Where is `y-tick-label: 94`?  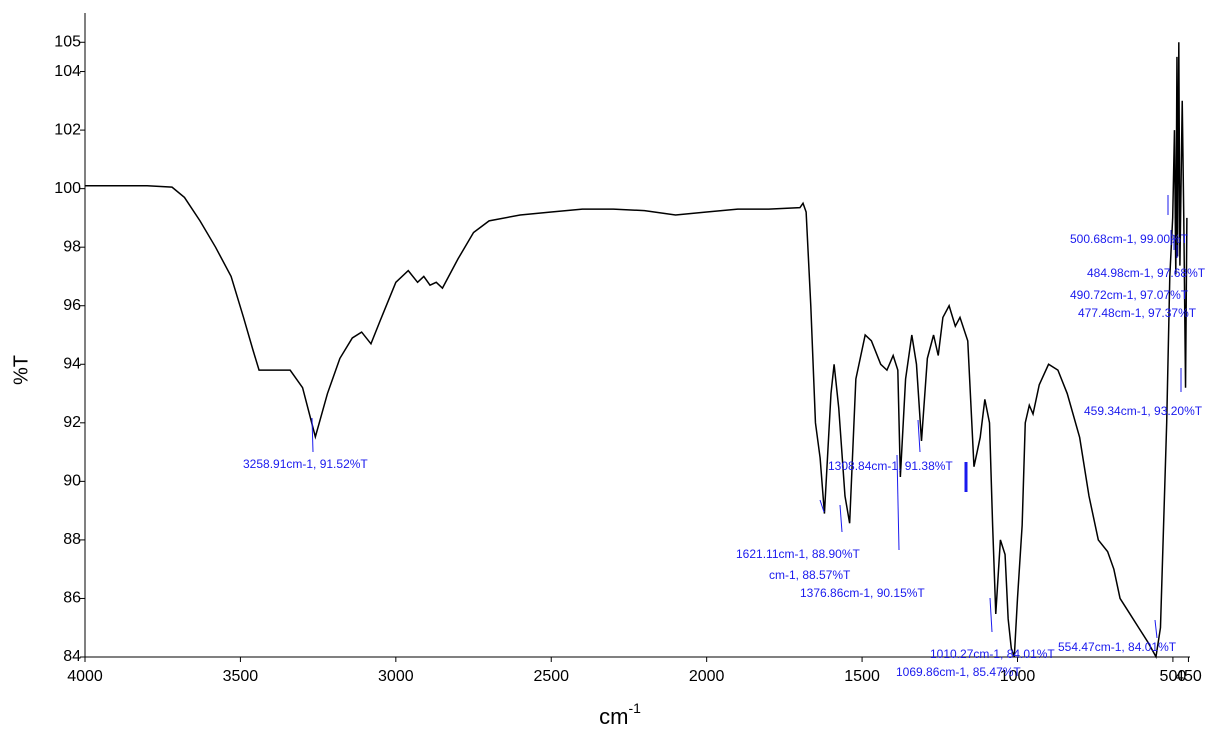
y-tick-label: 94 is located at coordinates (72, 363).